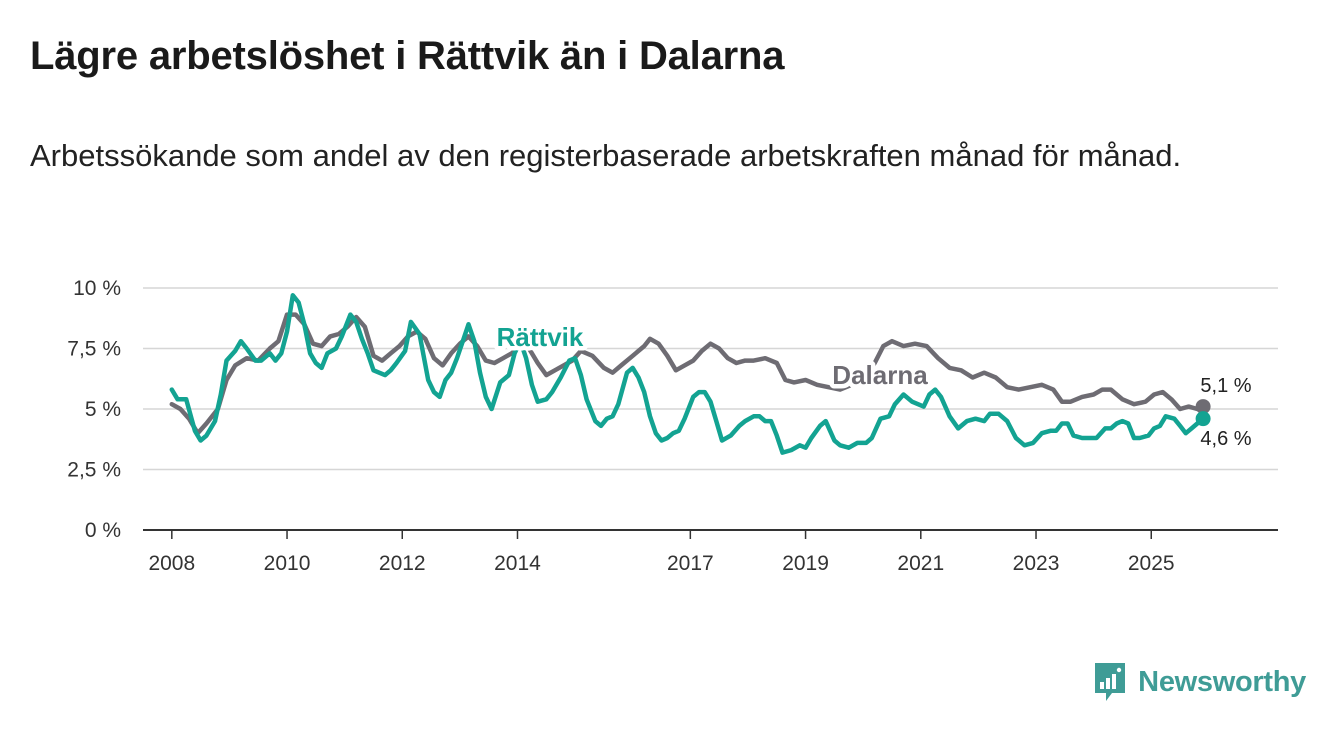  What do you see at coordinates (1203, 407) in the screenshot?
I see `end-point-dalarna` at bounding box center [1203, 407].